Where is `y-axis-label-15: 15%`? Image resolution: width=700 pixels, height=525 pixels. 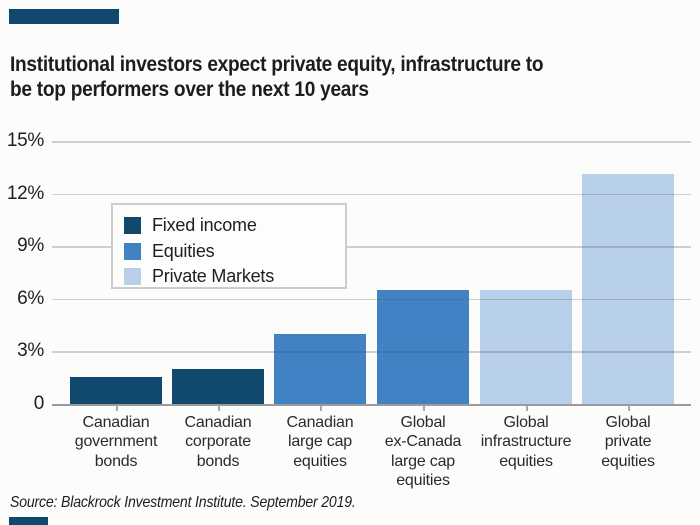 y-axis-label-15: 15% is located at coordinates (25, 140).